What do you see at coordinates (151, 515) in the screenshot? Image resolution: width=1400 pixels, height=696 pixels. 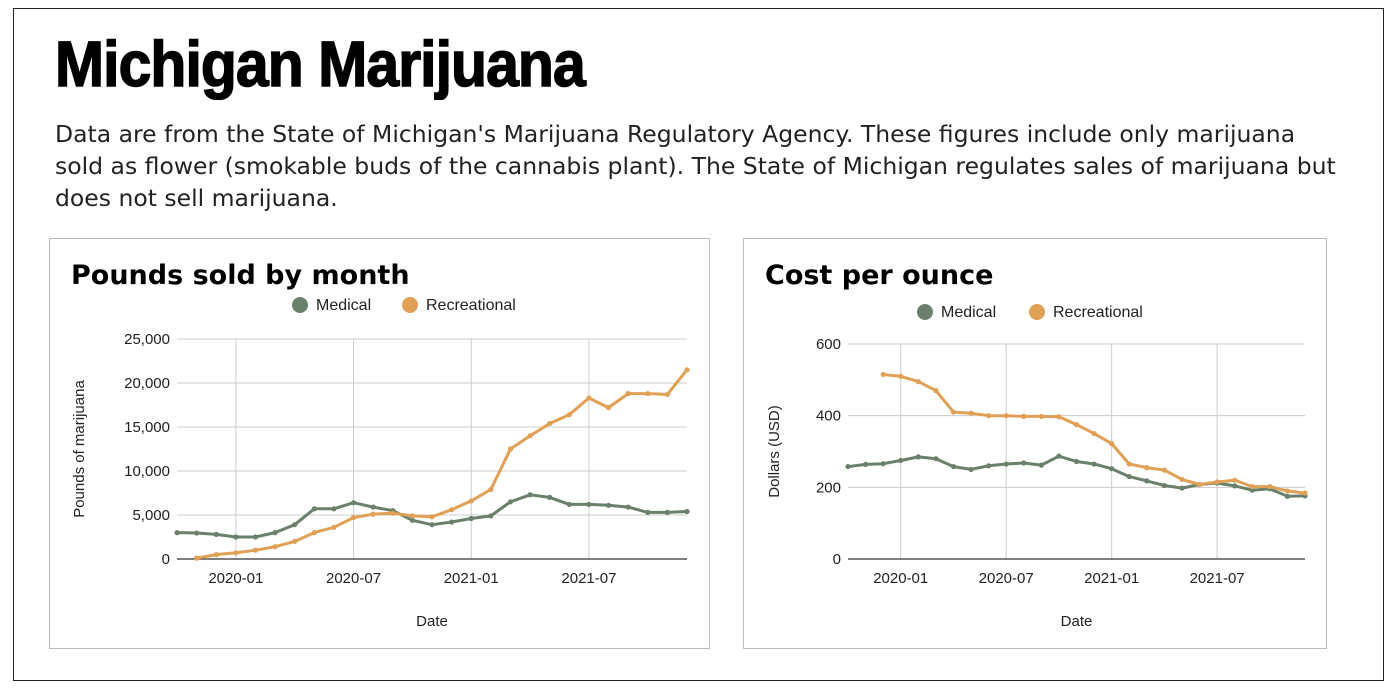 I see `y-tick-label: 5,000` at bounding box center [151, 515].